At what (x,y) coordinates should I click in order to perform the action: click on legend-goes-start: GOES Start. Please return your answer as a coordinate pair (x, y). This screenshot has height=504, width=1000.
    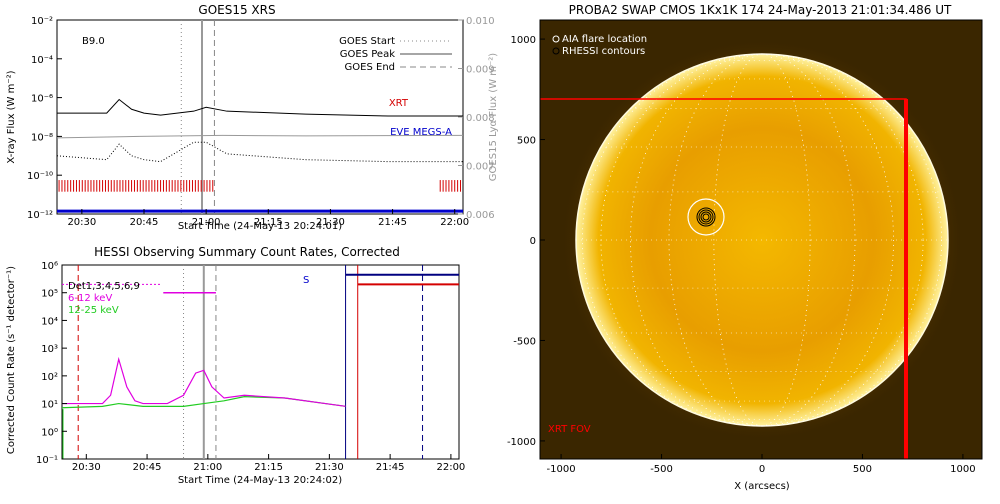
    Looking at the image, I should click on (367, 41).